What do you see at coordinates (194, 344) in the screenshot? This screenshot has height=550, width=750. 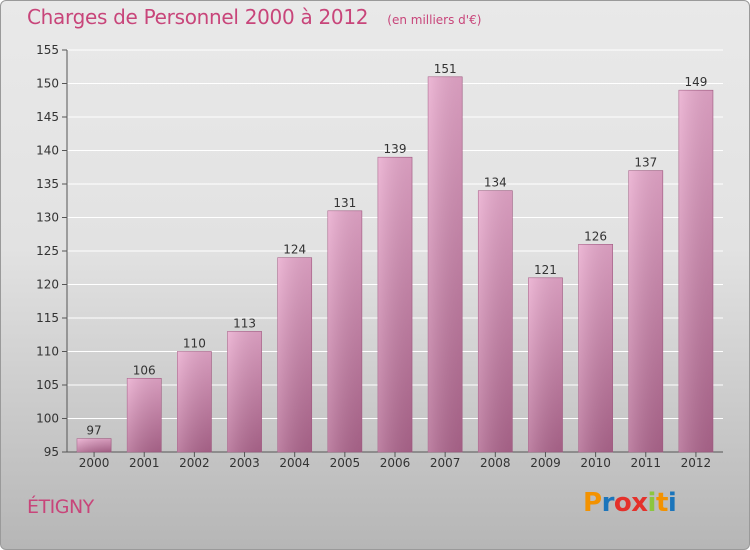 I see `value-label: 110` at bounding box center [194, 344].